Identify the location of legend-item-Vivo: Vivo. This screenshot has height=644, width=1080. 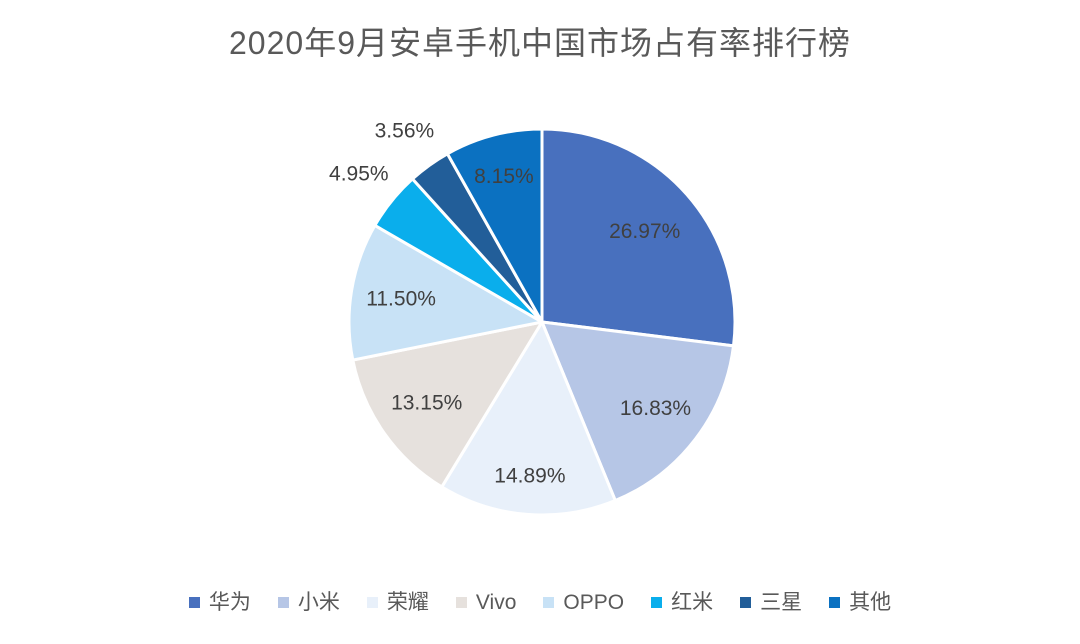
(486, 602).